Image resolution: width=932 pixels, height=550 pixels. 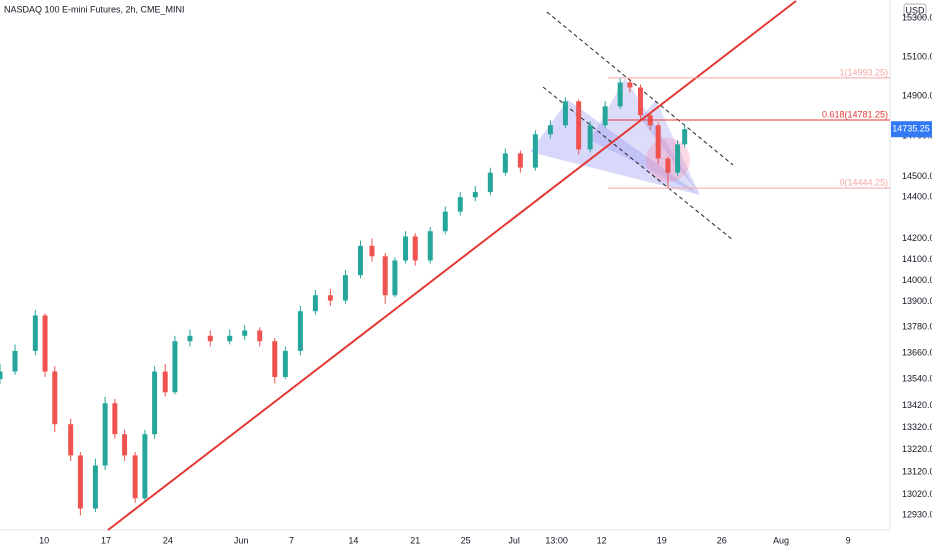 I want to click on x-tick-label: 12, so click(x=602, y=540).